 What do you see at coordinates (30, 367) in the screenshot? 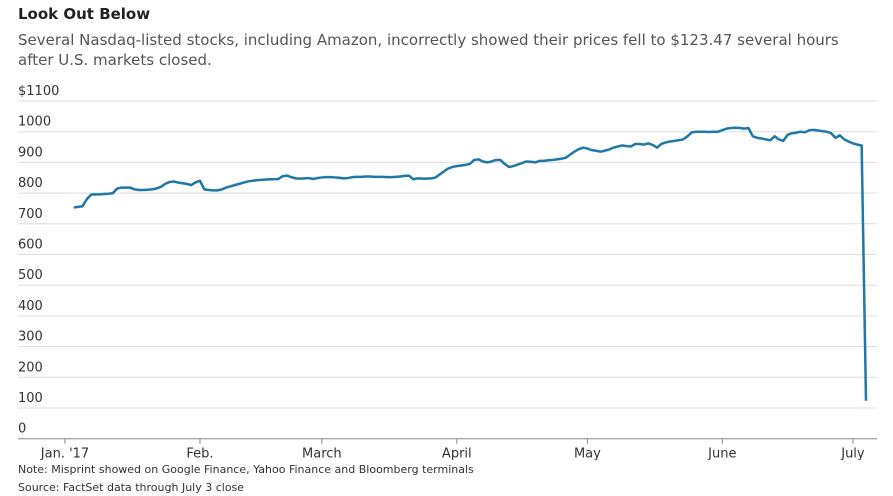
I see `y-tick-label: 200` at bounding box center [30, 367].